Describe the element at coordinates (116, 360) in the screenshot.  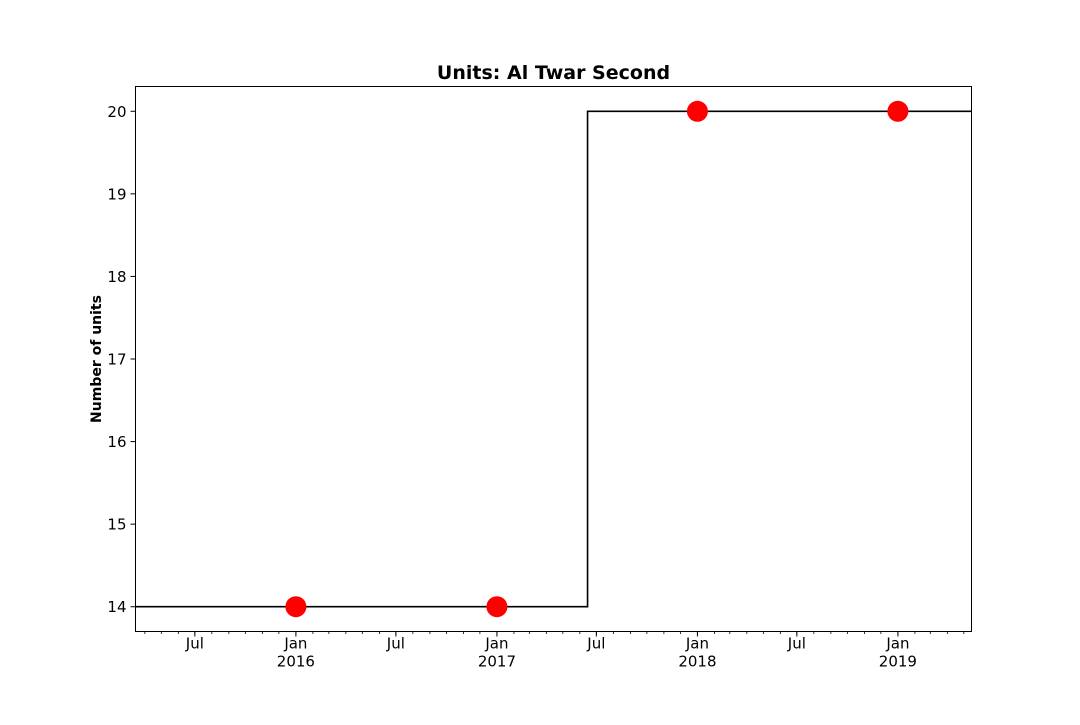
I see `y-tick-label: 17` at that location.